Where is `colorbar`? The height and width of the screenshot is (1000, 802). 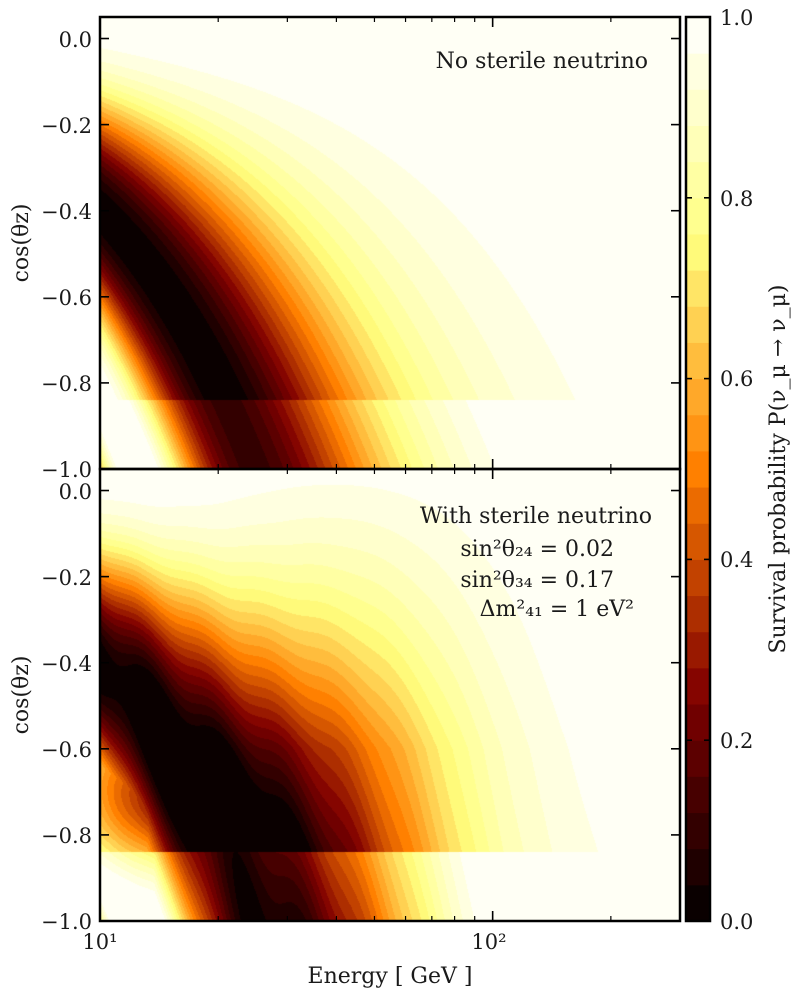 colorbar is located at coordinates (698, 469).